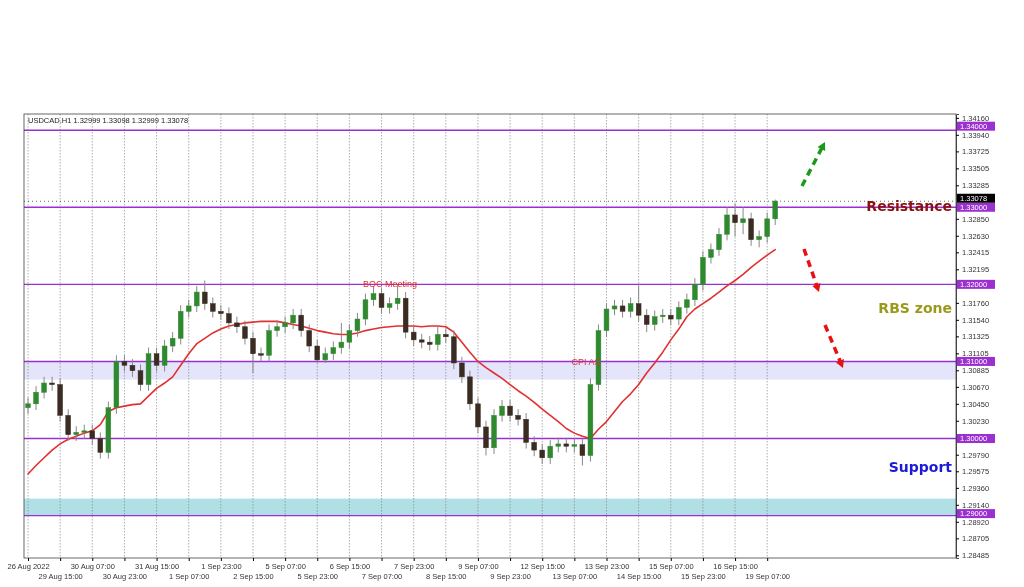 The height and width of the screenshot is (587, 1024). Describe the element at coordinates (915, 308) in the screenshot. I see `annotation: RBS zone` at that location.